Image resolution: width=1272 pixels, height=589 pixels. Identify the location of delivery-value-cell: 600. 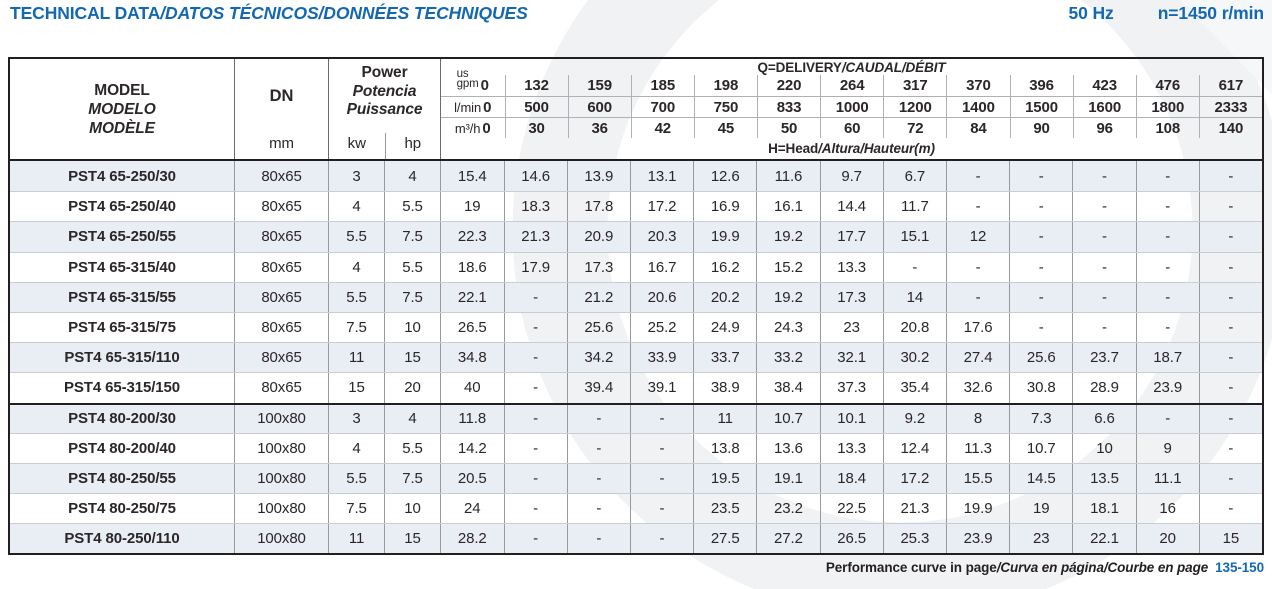
(599, 107).